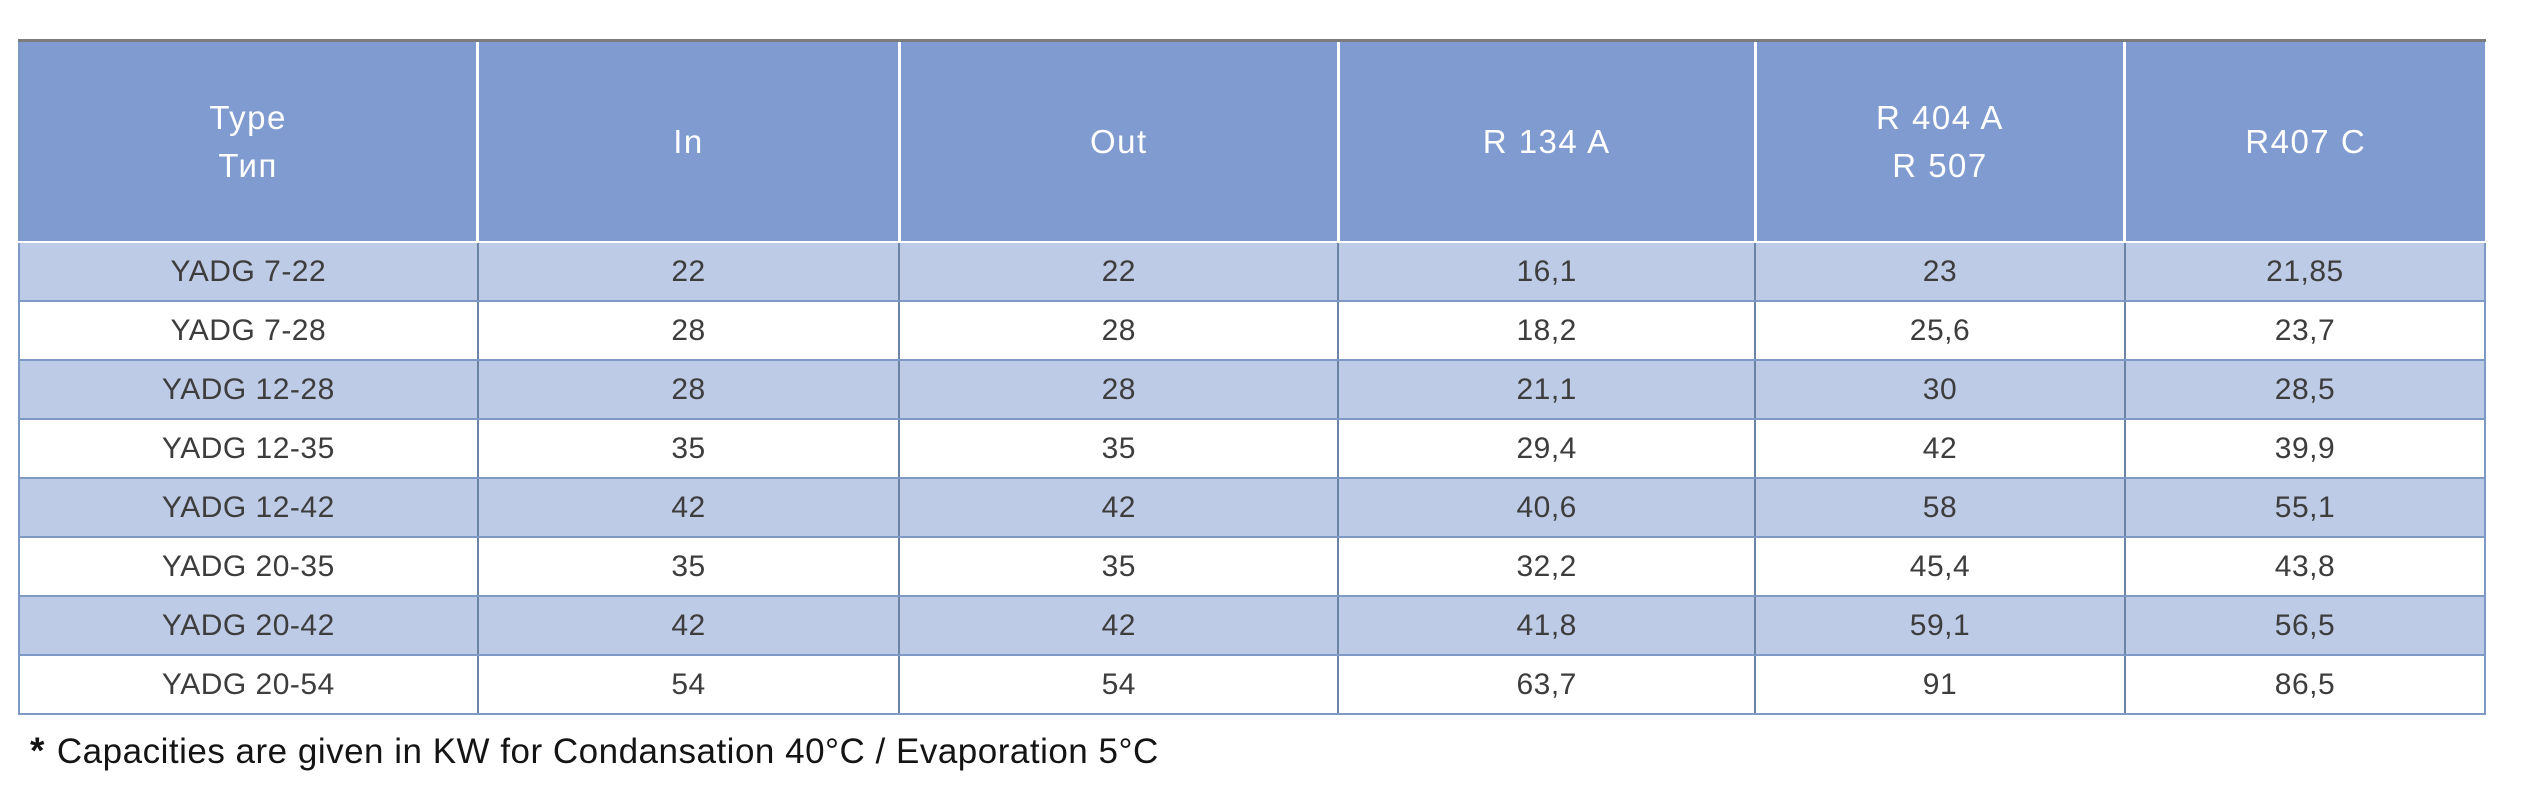 The height and width of the screenshot is (804, 2529). What do you see at coordinates (1547, 566) in the screenshot?
I see `table-cell: 32,2` at bounding box center [1547, 566].